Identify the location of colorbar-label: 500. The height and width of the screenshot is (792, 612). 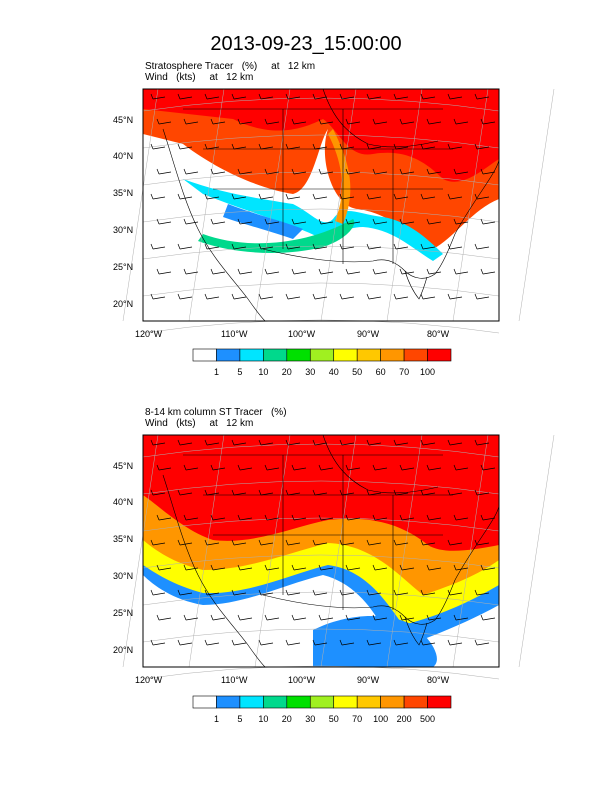
(428, 719).